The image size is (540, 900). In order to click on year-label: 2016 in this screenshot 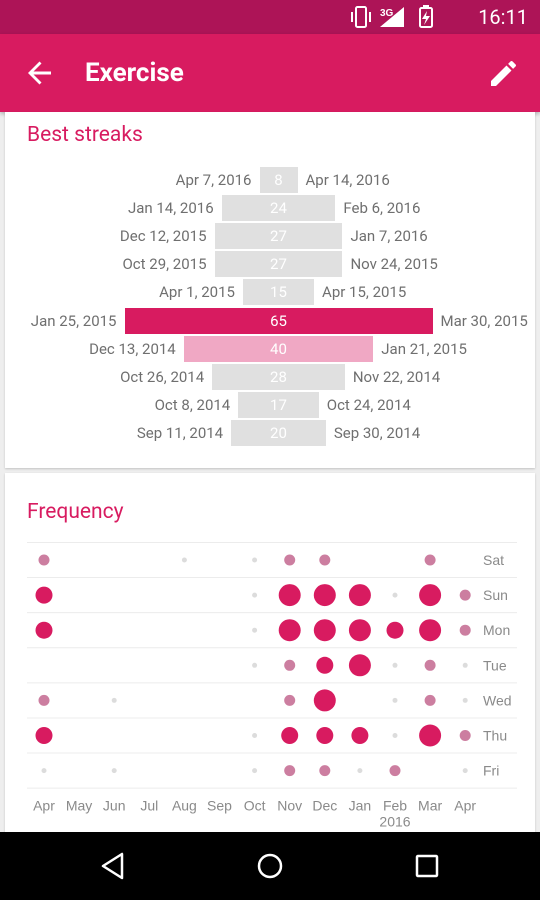, I will do `click(394, 822)`.